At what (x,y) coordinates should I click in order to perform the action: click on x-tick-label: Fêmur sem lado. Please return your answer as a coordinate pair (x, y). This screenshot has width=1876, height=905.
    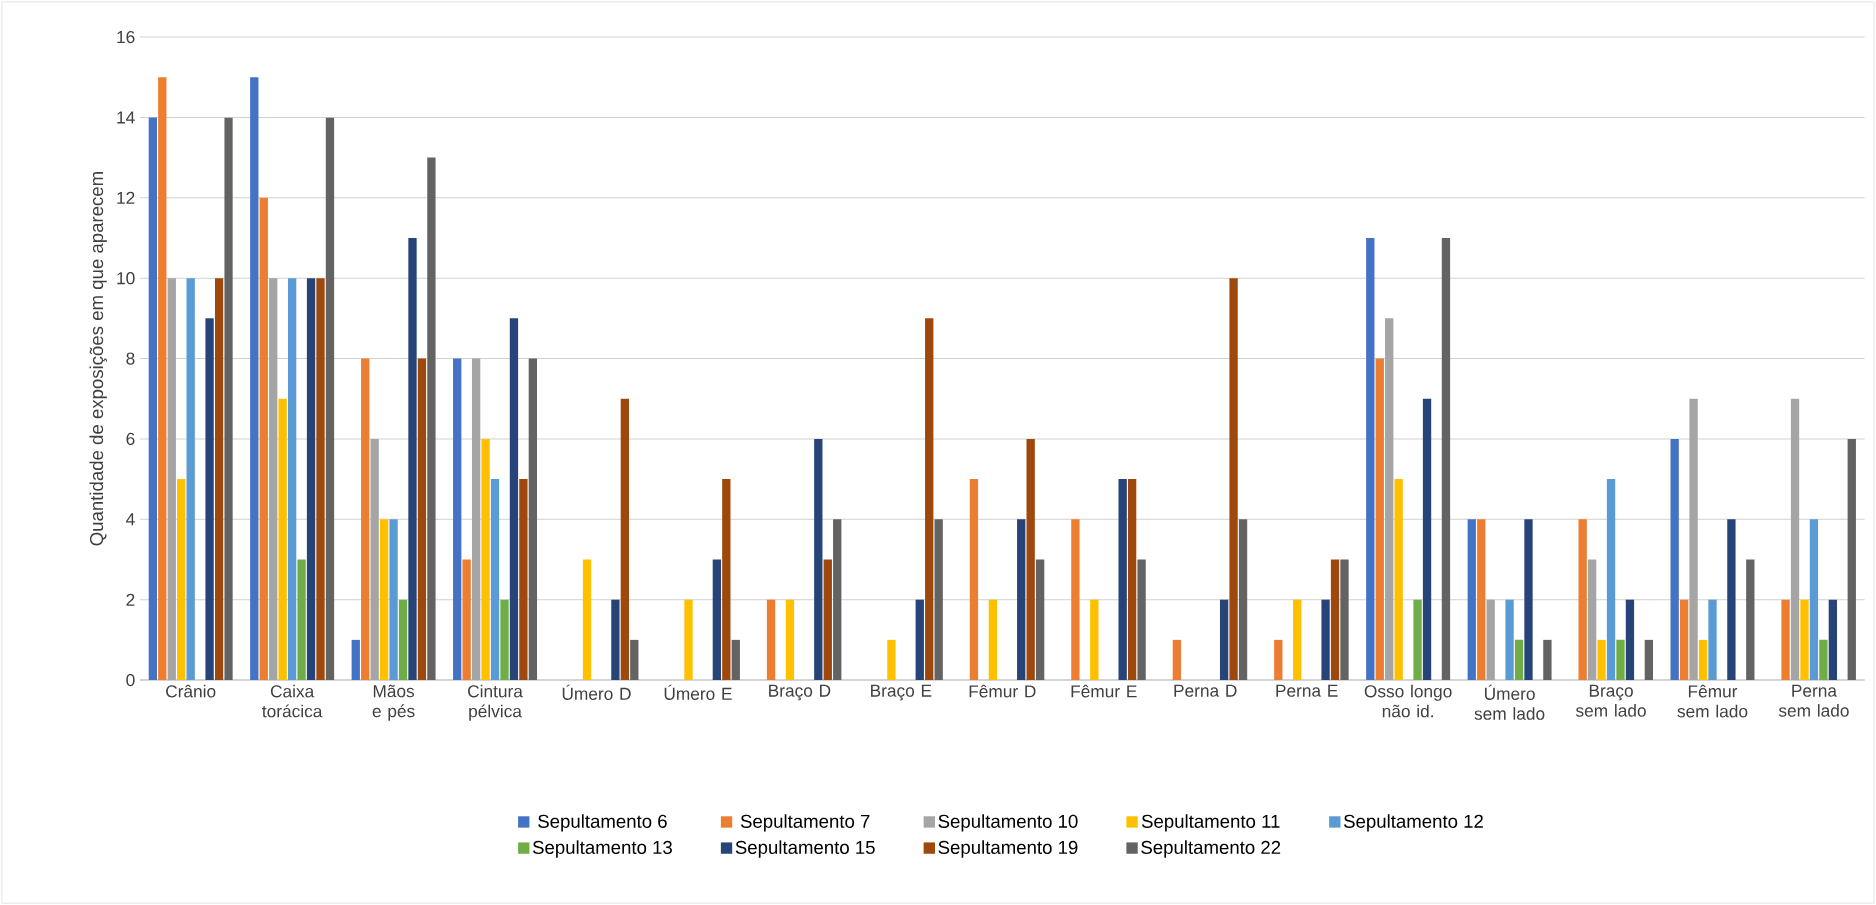
    Looking at the image, I should click on (1712, 701).